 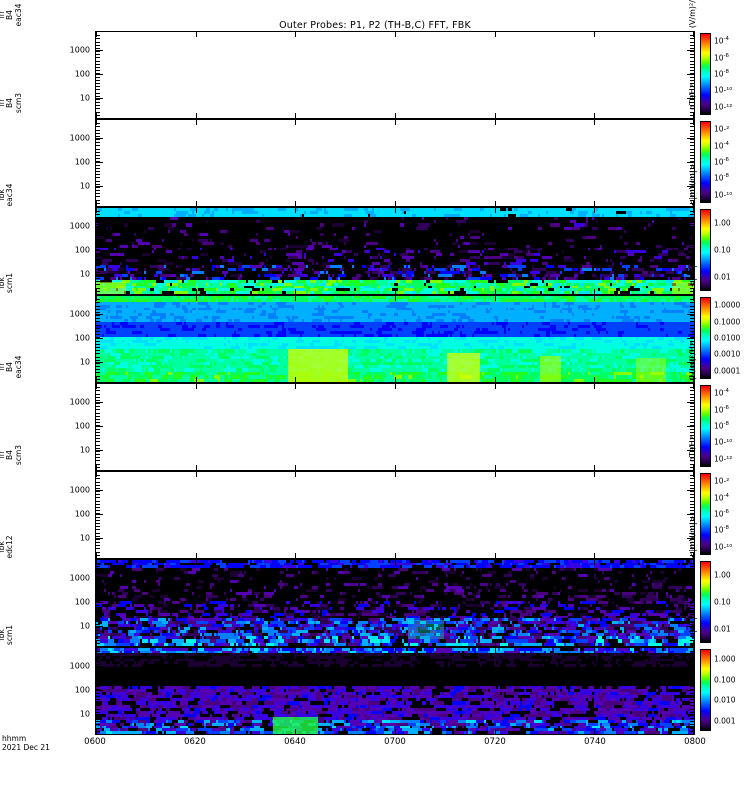 What do you see at coordinates (721, 178) in the screenshot?
I see `colorbar-tick-label: 10-8` at bounding box center [721, 178].